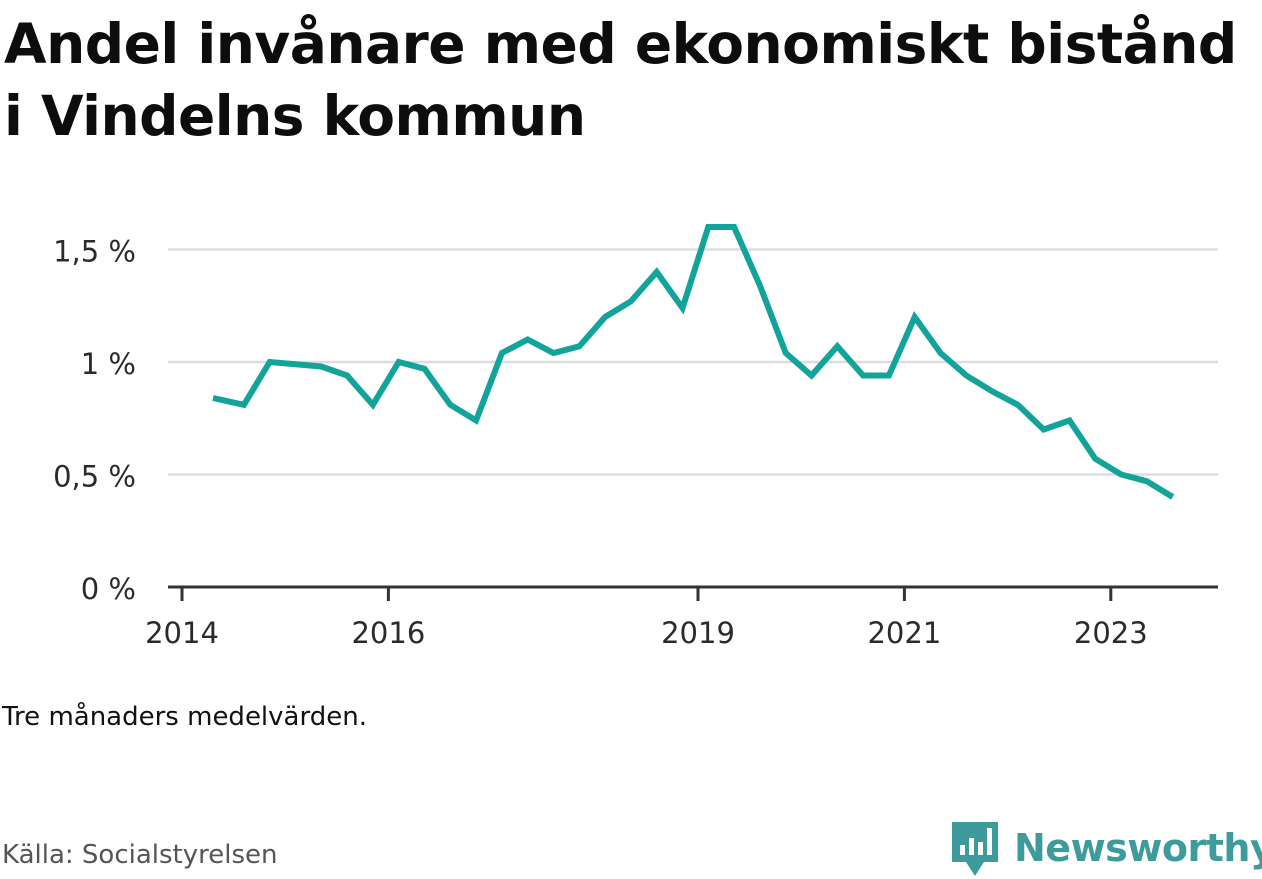 This screenshot has height=879, width=1262. What do you see at coordinates (94, 252) in the screenshot?
I see `y-tick-label: 1,5 %` at bounding box center [94, 252].